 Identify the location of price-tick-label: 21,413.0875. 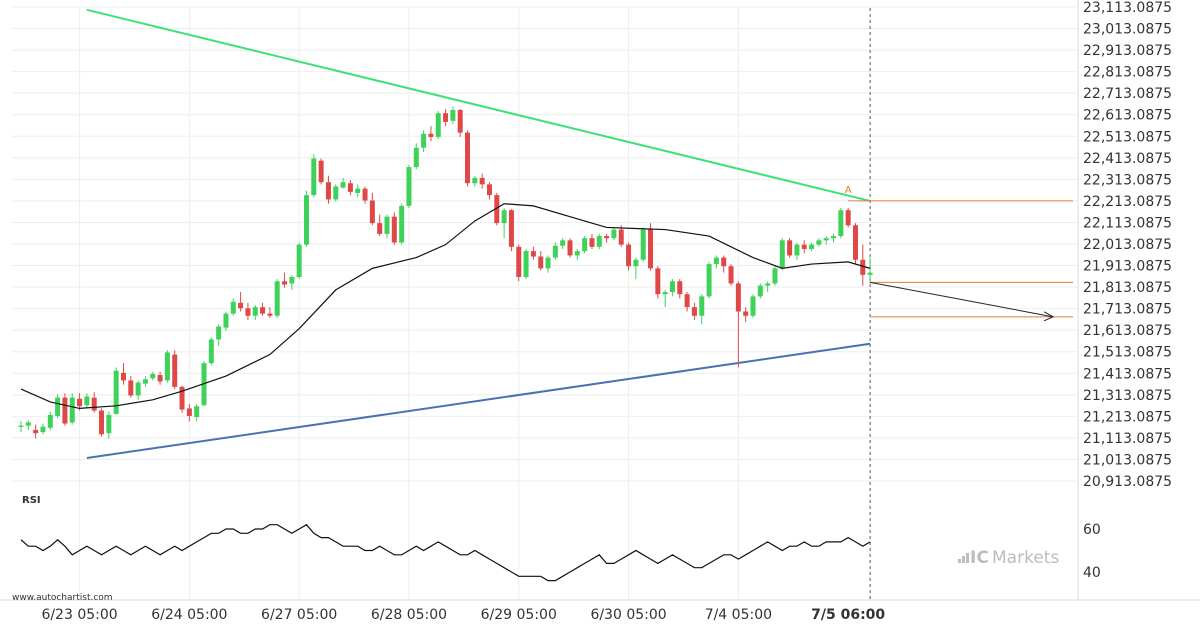
(1127, 374).